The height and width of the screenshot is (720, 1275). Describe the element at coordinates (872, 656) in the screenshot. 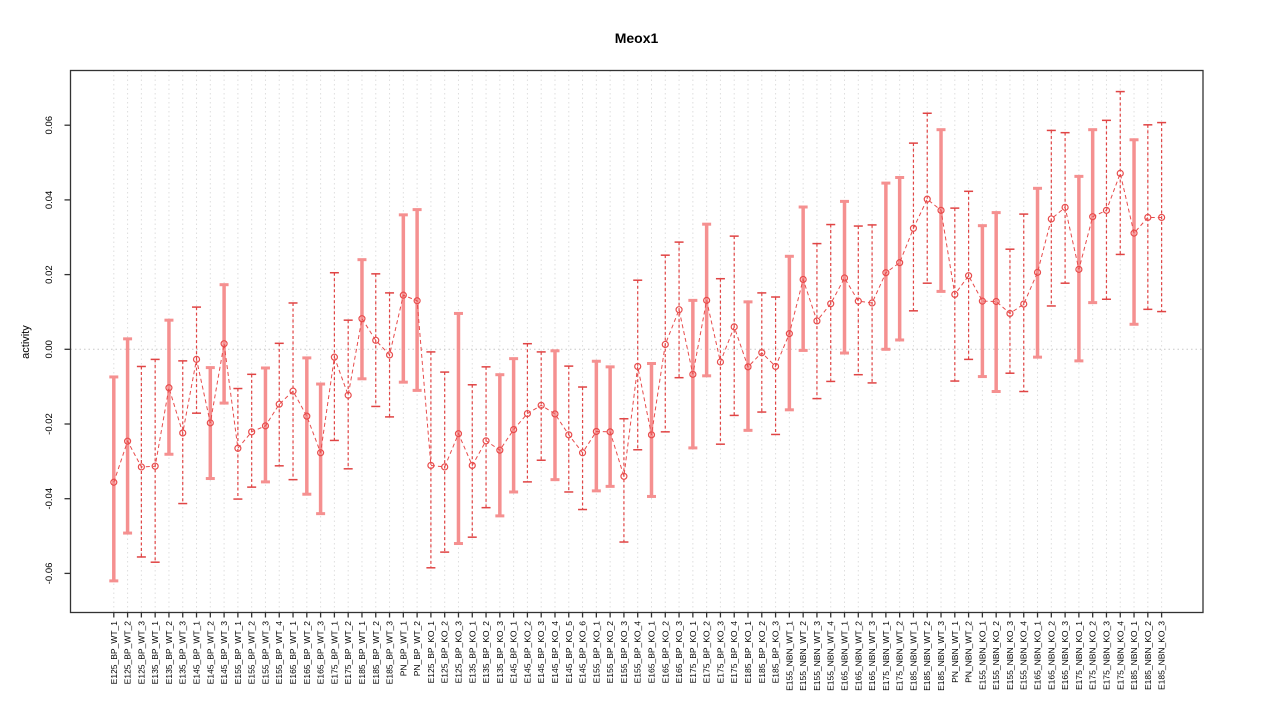

I see `x-tick-label: E165_NBN_WT_3` at that location.